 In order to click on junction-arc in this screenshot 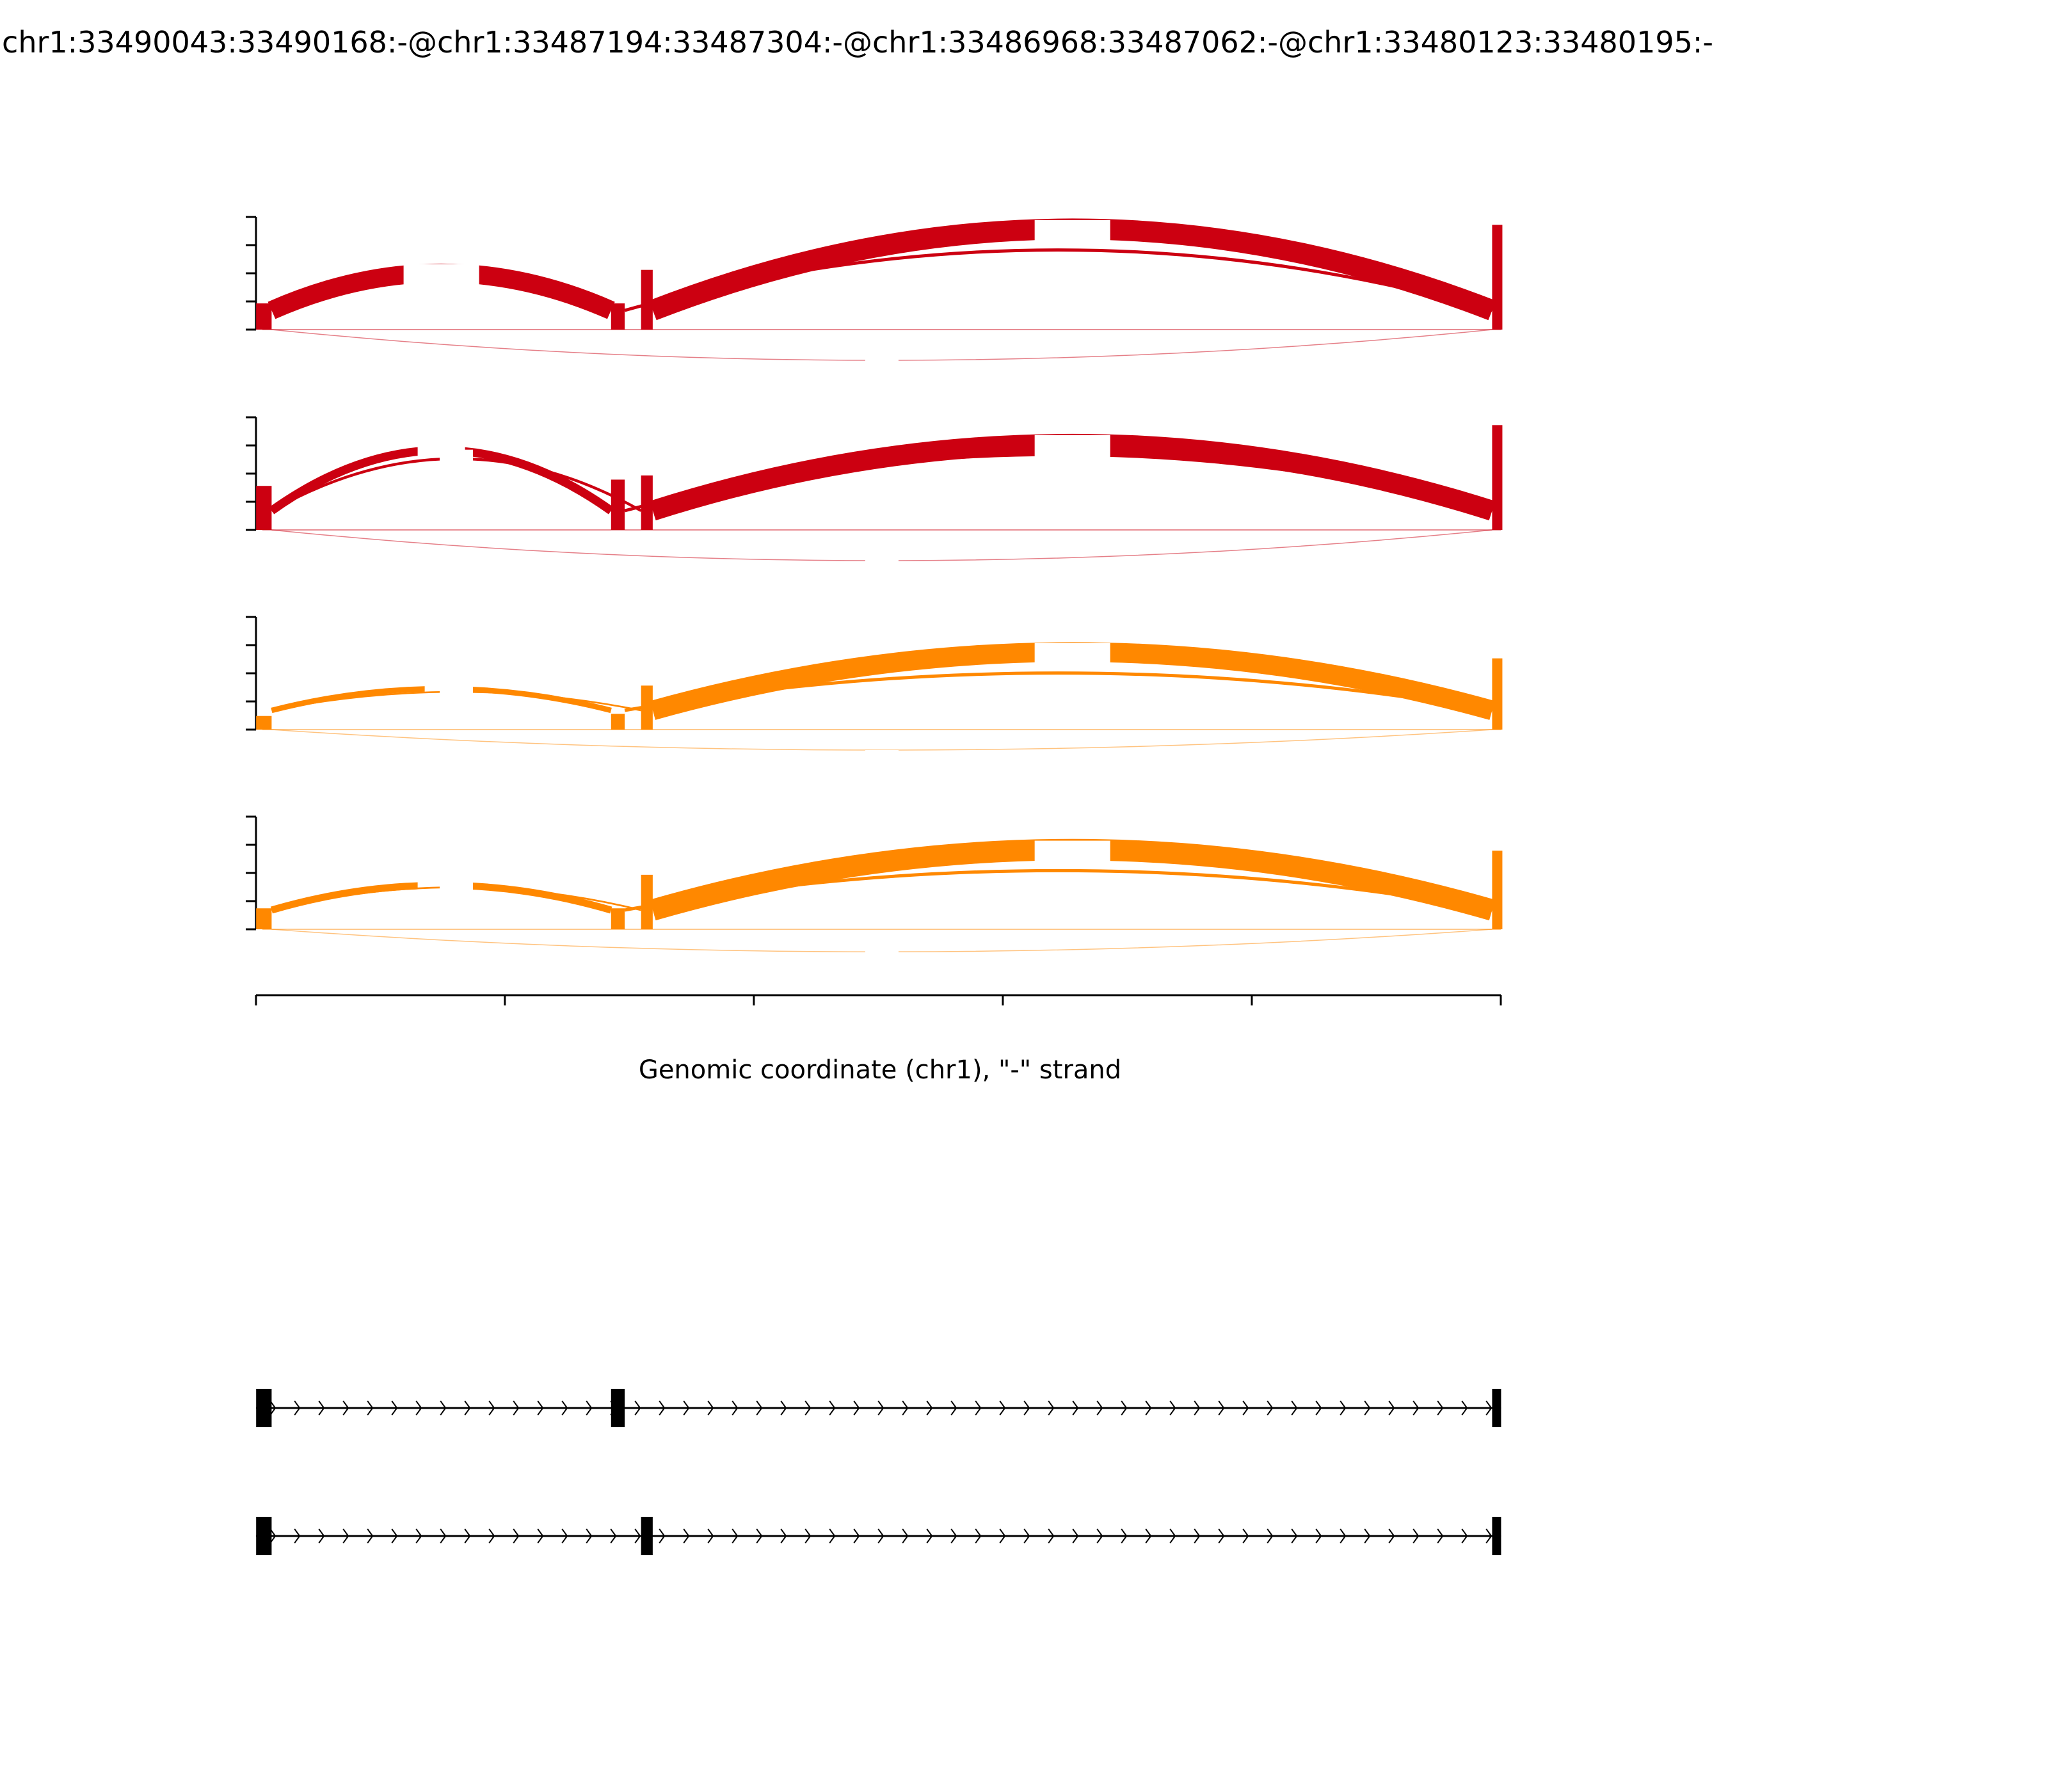, I will do `click(881, 740)`.